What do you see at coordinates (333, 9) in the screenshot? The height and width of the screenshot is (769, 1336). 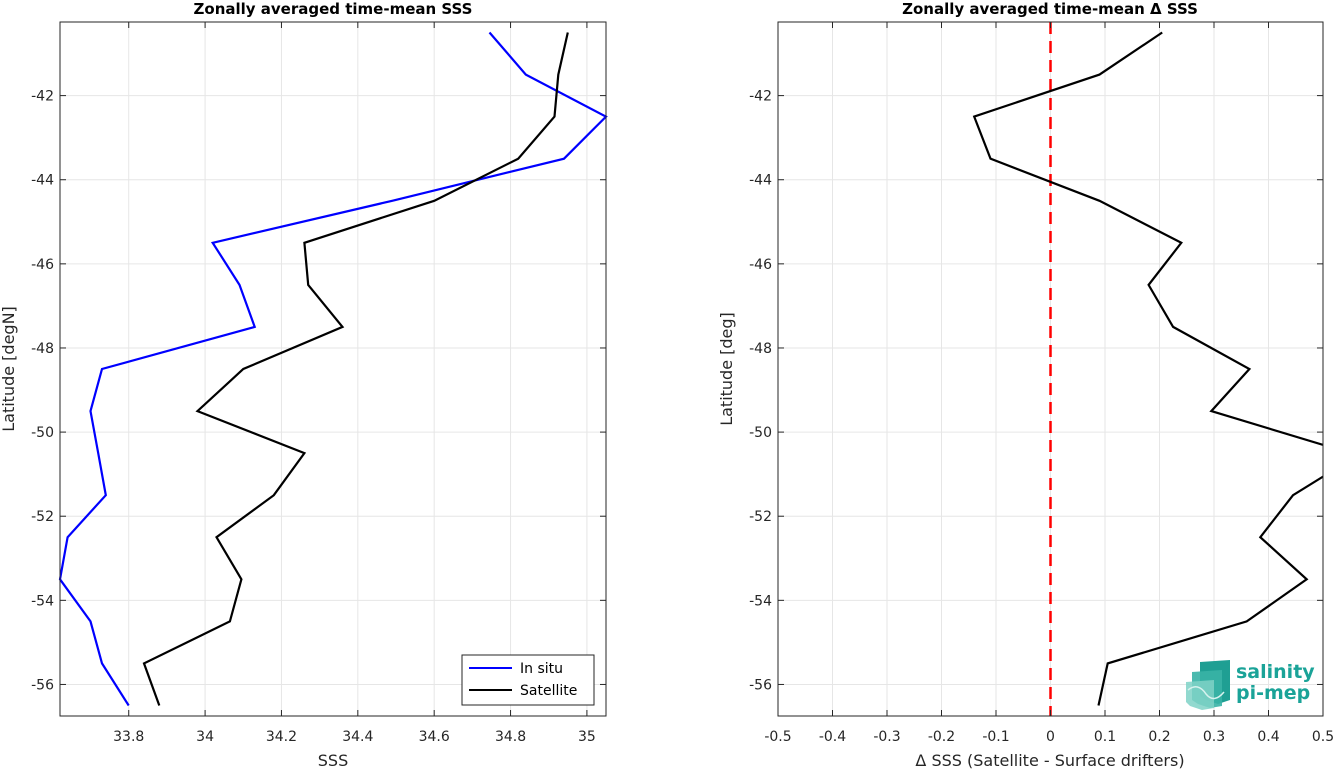 I see `left-chart-title: Zonally averaged time-mean SSS` at bounding box center [333, 9].